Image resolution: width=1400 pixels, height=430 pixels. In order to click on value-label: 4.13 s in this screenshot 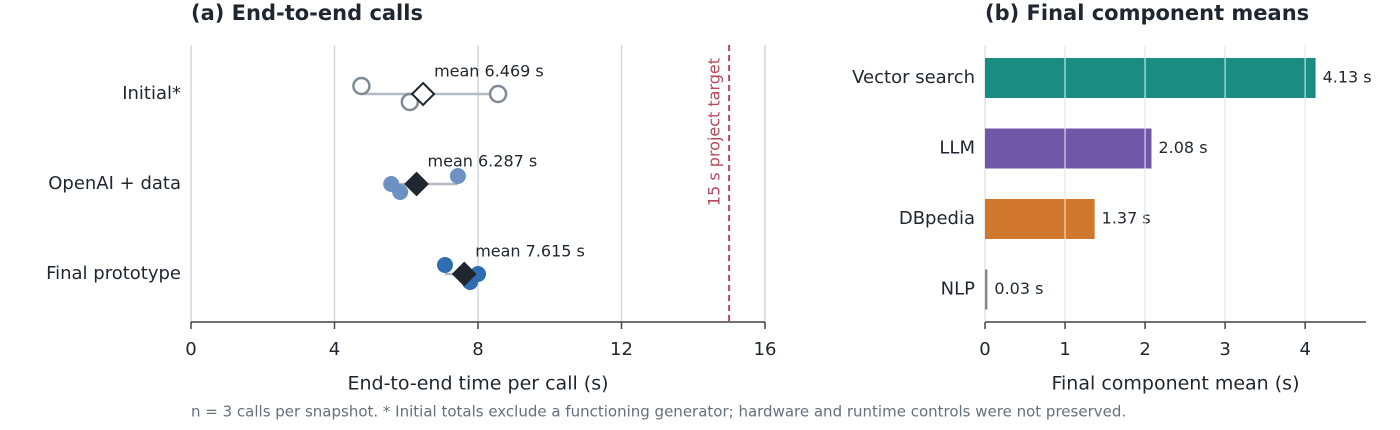, I will do `click(1347, 77)`.